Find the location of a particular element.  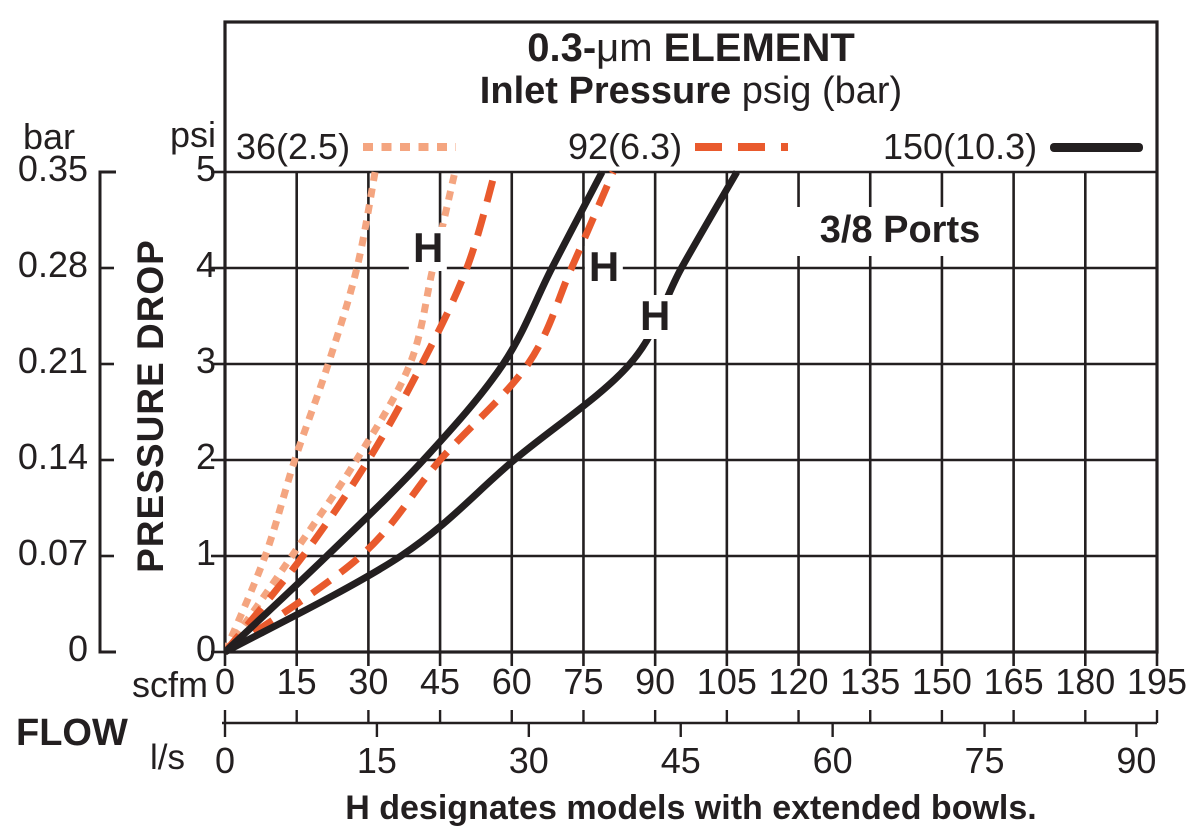

scfm-tick-label: 105 is located at coordinates (726, 681).